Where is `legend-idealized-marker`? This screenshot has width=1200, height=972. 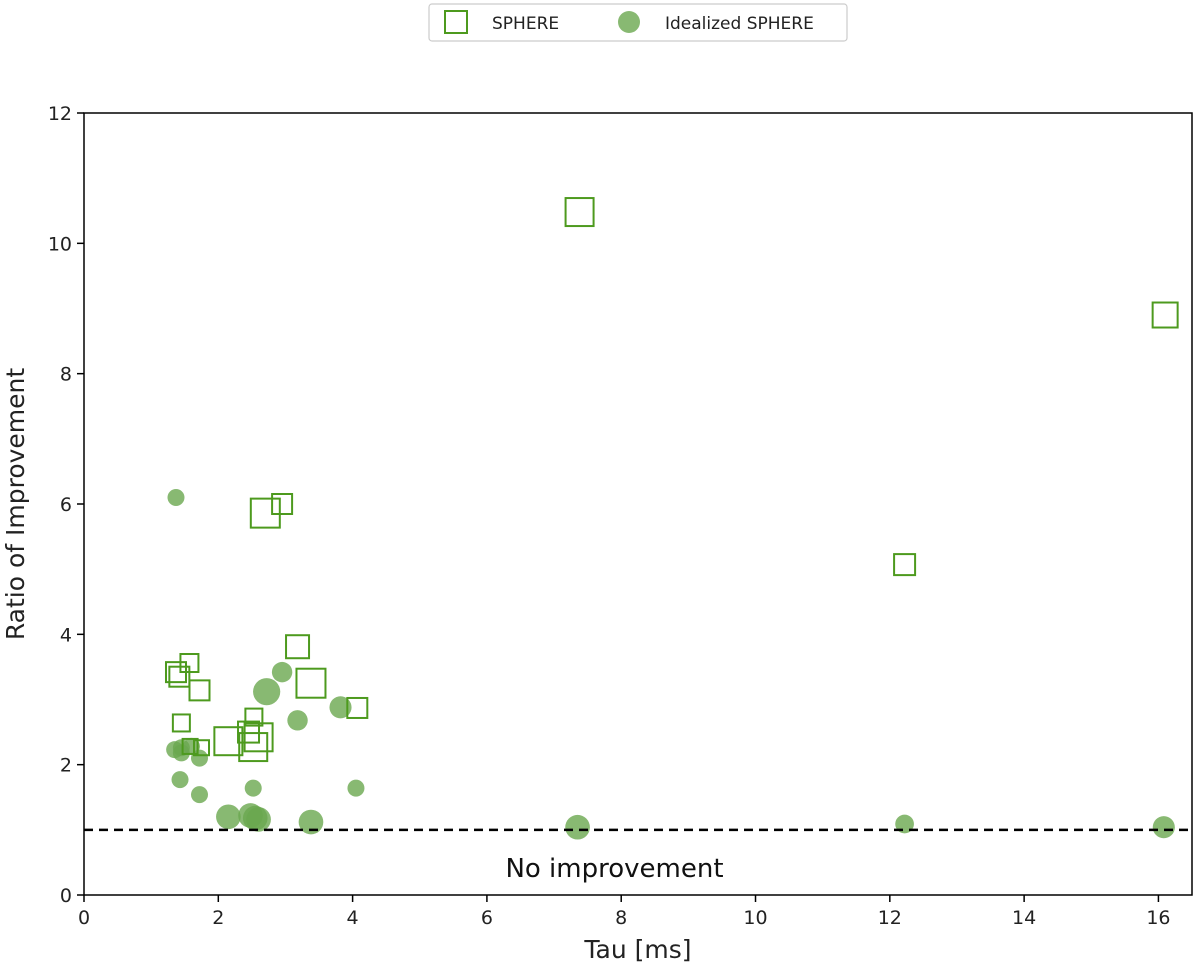
legend-idealized-marker is located at coordinates (629, 22).